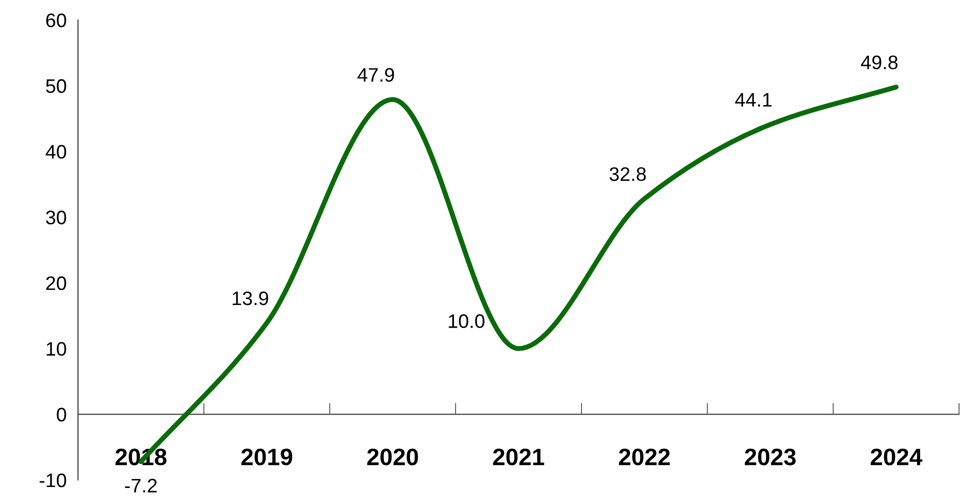 The width and height of the screenshot is (961, 499). I want to click on y-tick-label: 50, so click(56, 86).